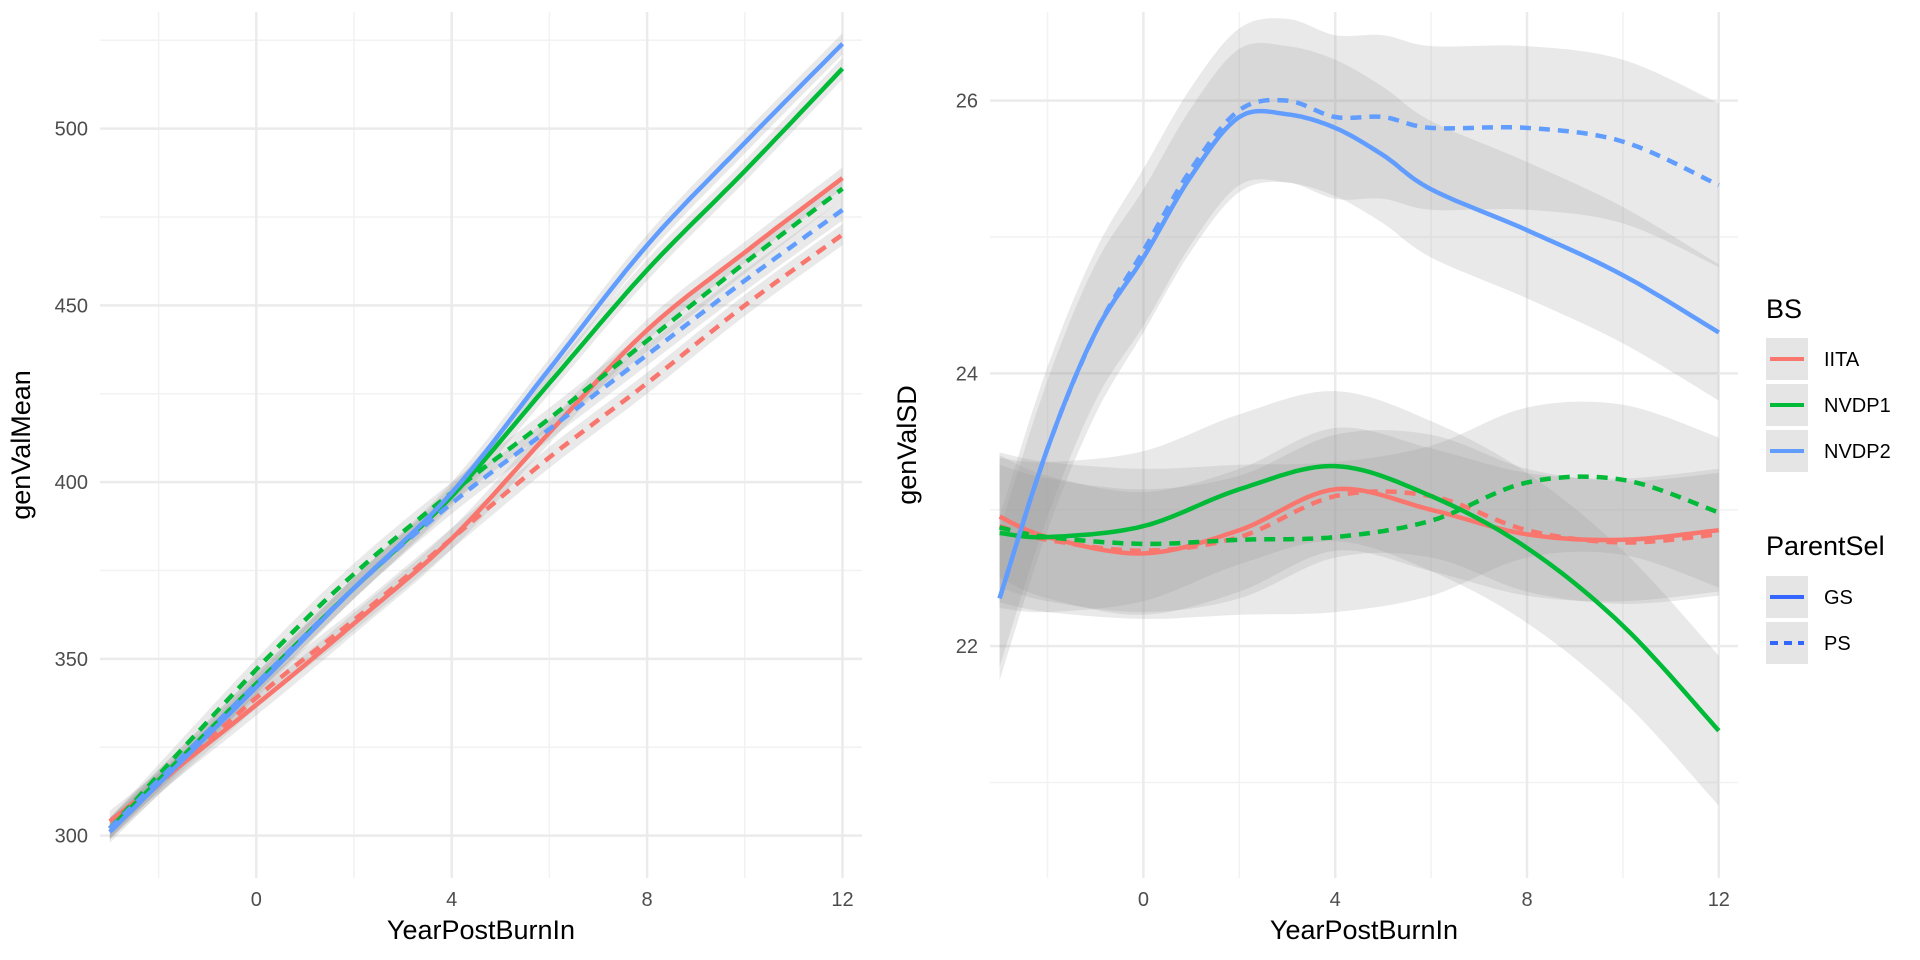  Describe the element at coordinates (1364, 930) in the screenshot. I see `x-axis-title-right: YearPostBurnIn` at that location.